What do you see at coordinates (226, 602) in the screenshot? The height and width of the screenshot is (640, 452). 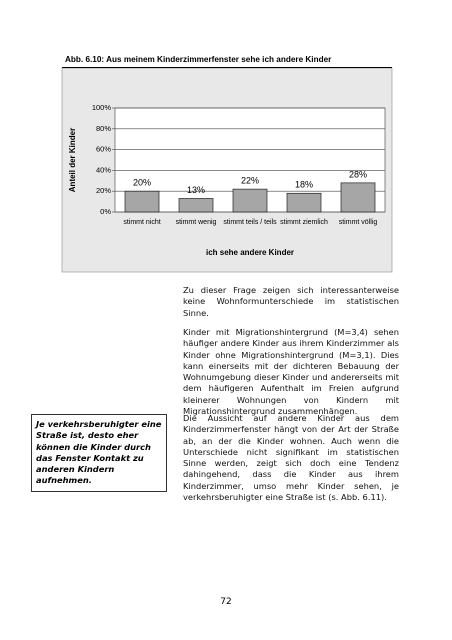 I see `page-number: 72` at bounding box center [226, 602].